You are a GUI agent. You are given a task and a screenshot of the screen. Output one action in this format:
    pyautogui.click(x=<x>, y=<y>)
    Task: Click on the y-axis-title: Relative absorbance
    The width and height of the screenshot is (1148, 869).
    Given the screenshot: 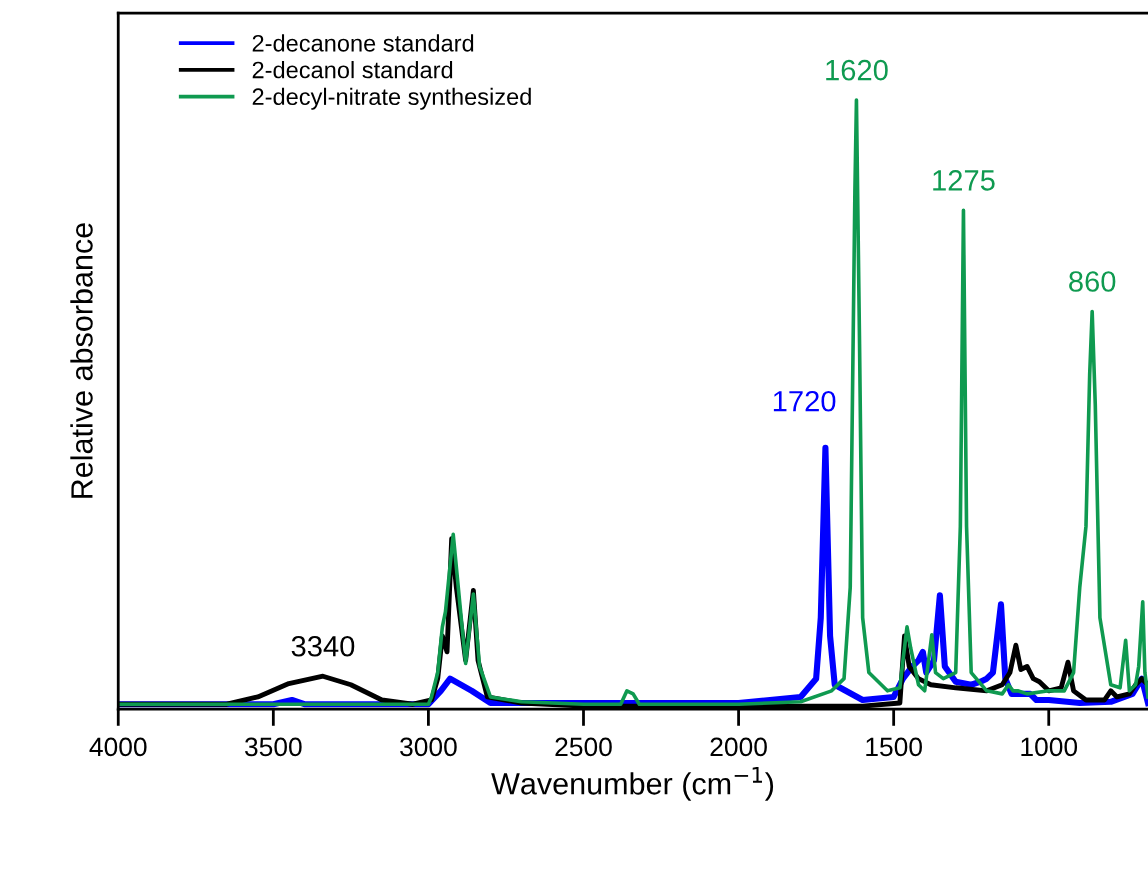 What is the action you would take?
    pyautogui.click(x=81, y=360)
    